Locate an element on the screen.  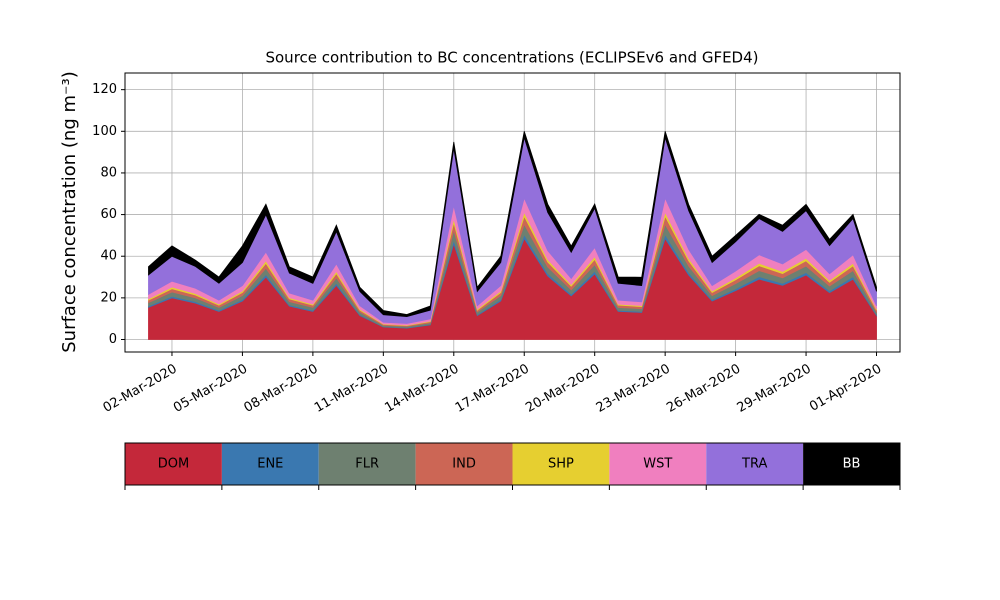
y-tick-label: 80 is located at coordinates (108, 172).